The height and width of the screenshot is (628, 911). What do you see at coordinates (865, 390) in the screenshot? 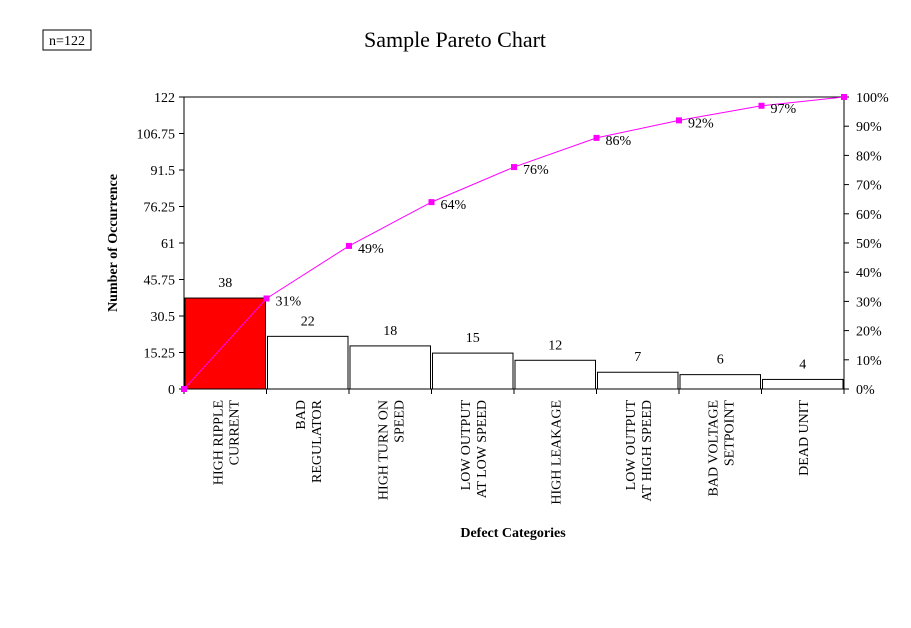
I see `y2-tick-label: 0%` at bounding box center [865, 390].